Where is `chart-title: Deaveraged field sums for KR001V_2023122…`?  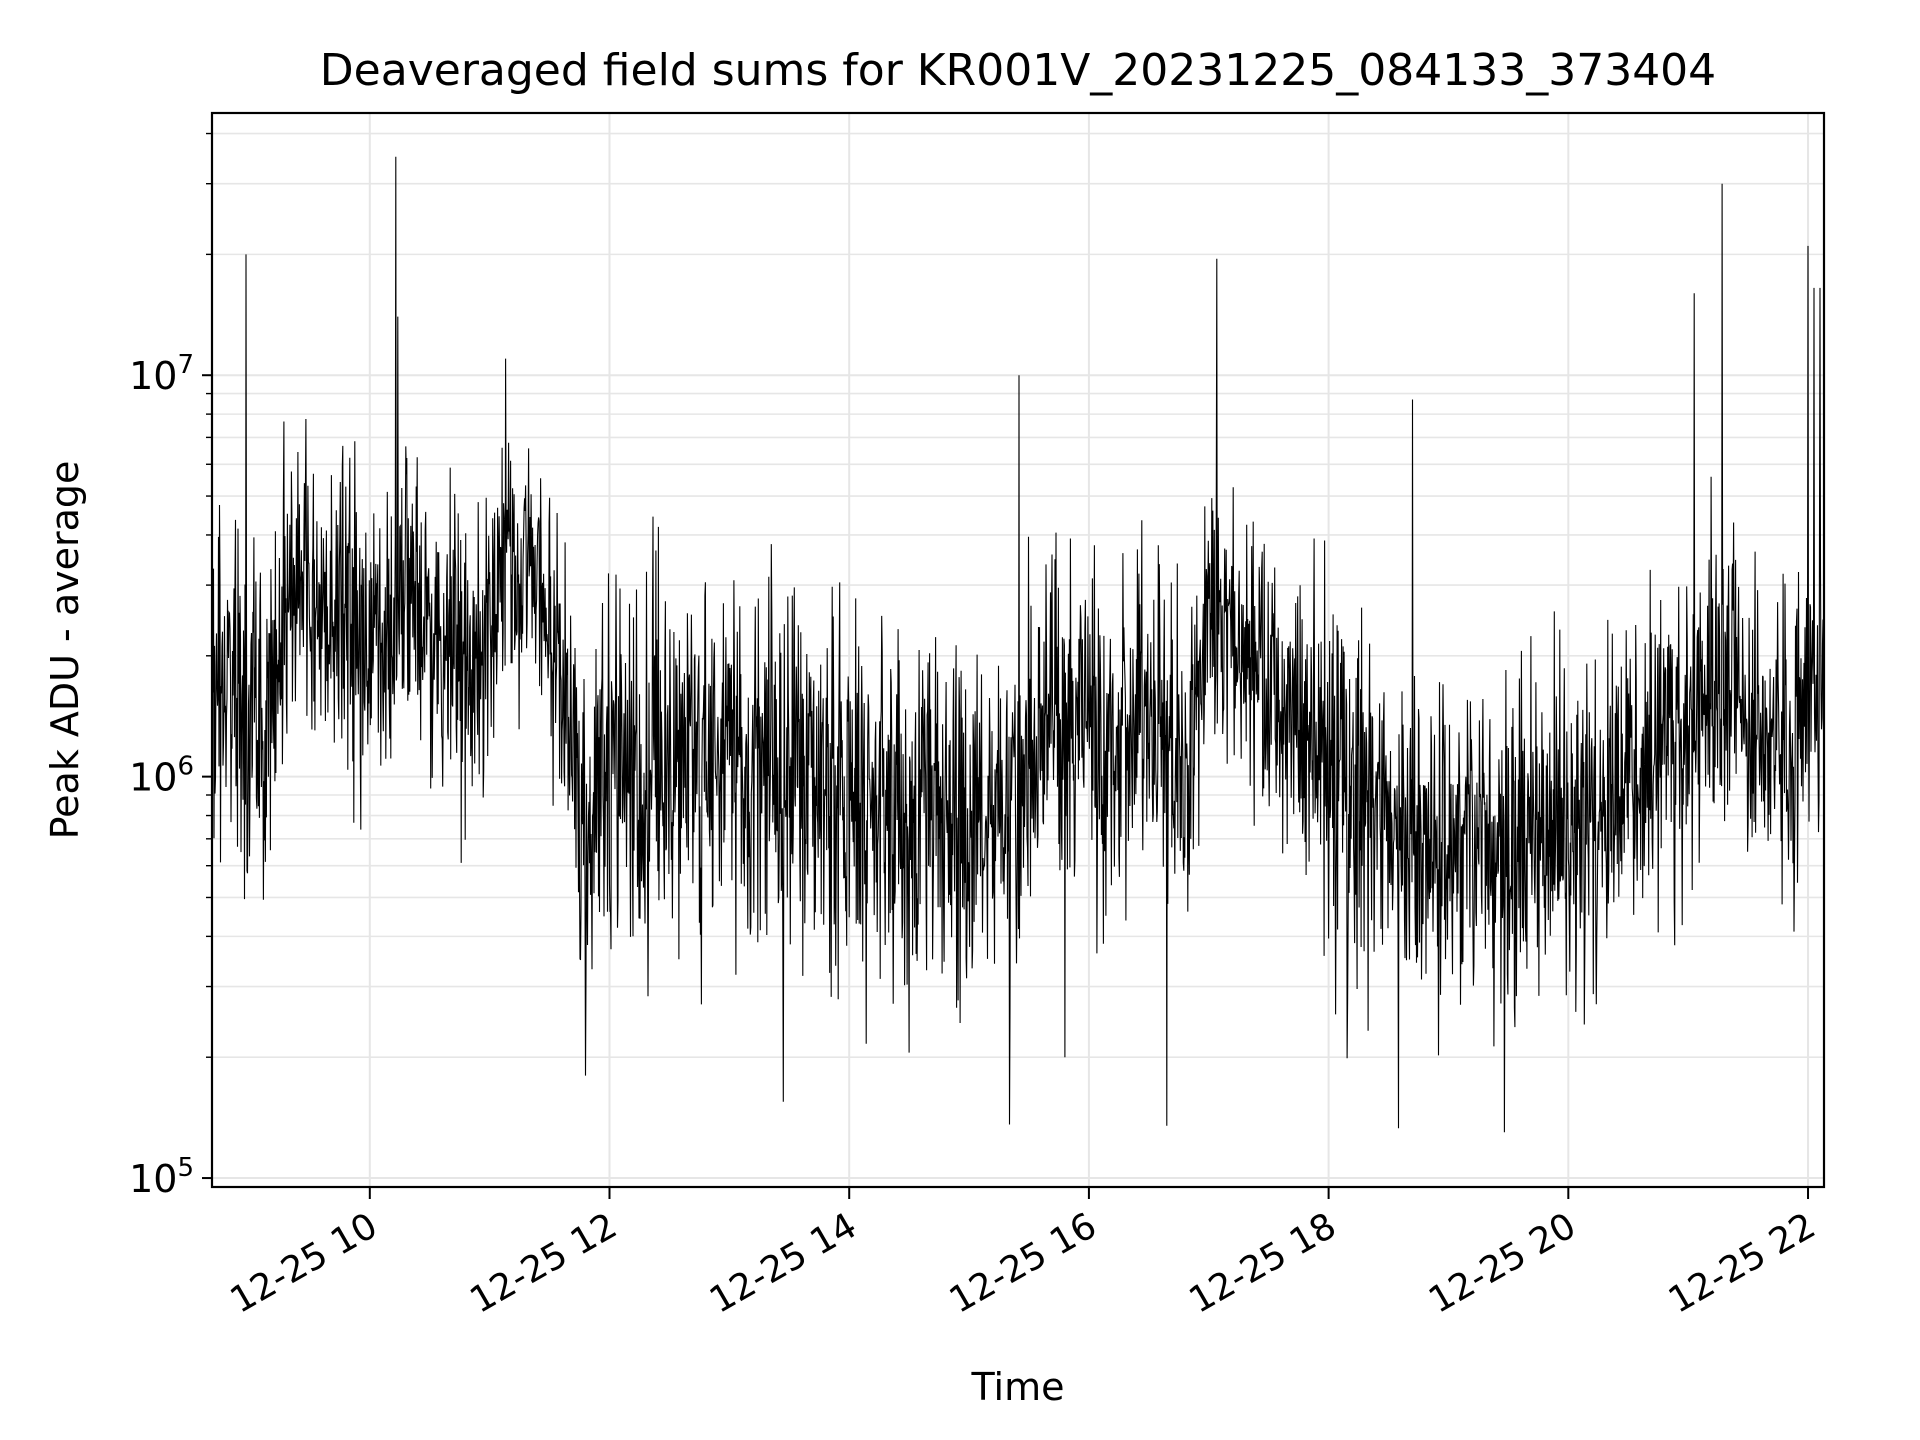 chart-title: Deaveraged field sums for KR001V_2023122… is located at coordinates (1018, 70).